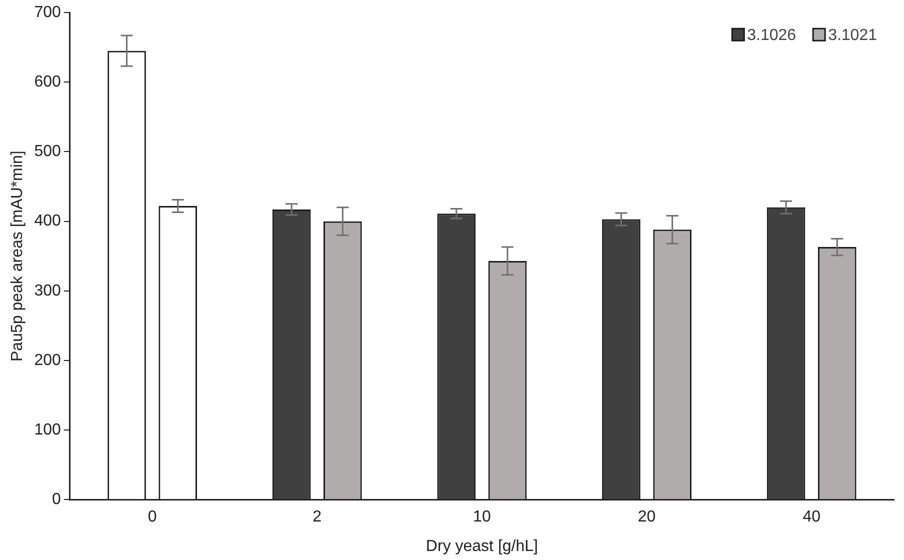 The height and width of the screenshot is (560, 904). What do you see at coordinates (811, 517) in the screenshot?
I see `x-tick-label: 40` at bounding box center [811, 517].